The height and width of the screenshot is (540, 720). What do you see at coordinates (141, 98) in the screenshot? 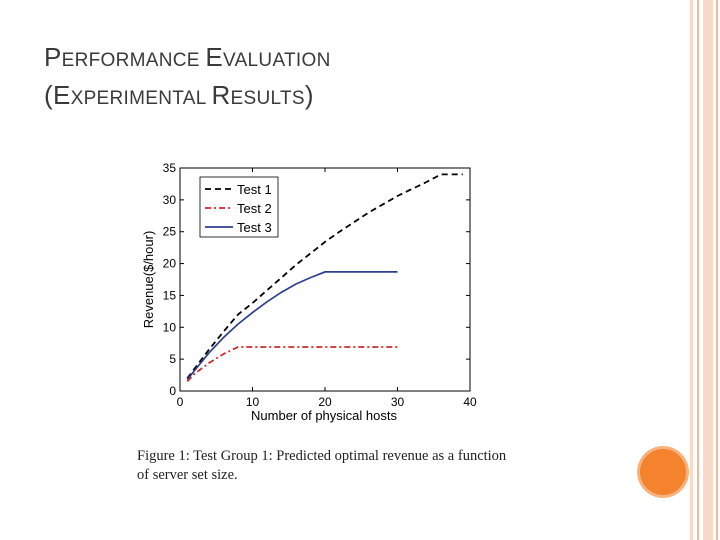
I see `title-word: XPERIMENTAL` at bounding box center [141, 98].